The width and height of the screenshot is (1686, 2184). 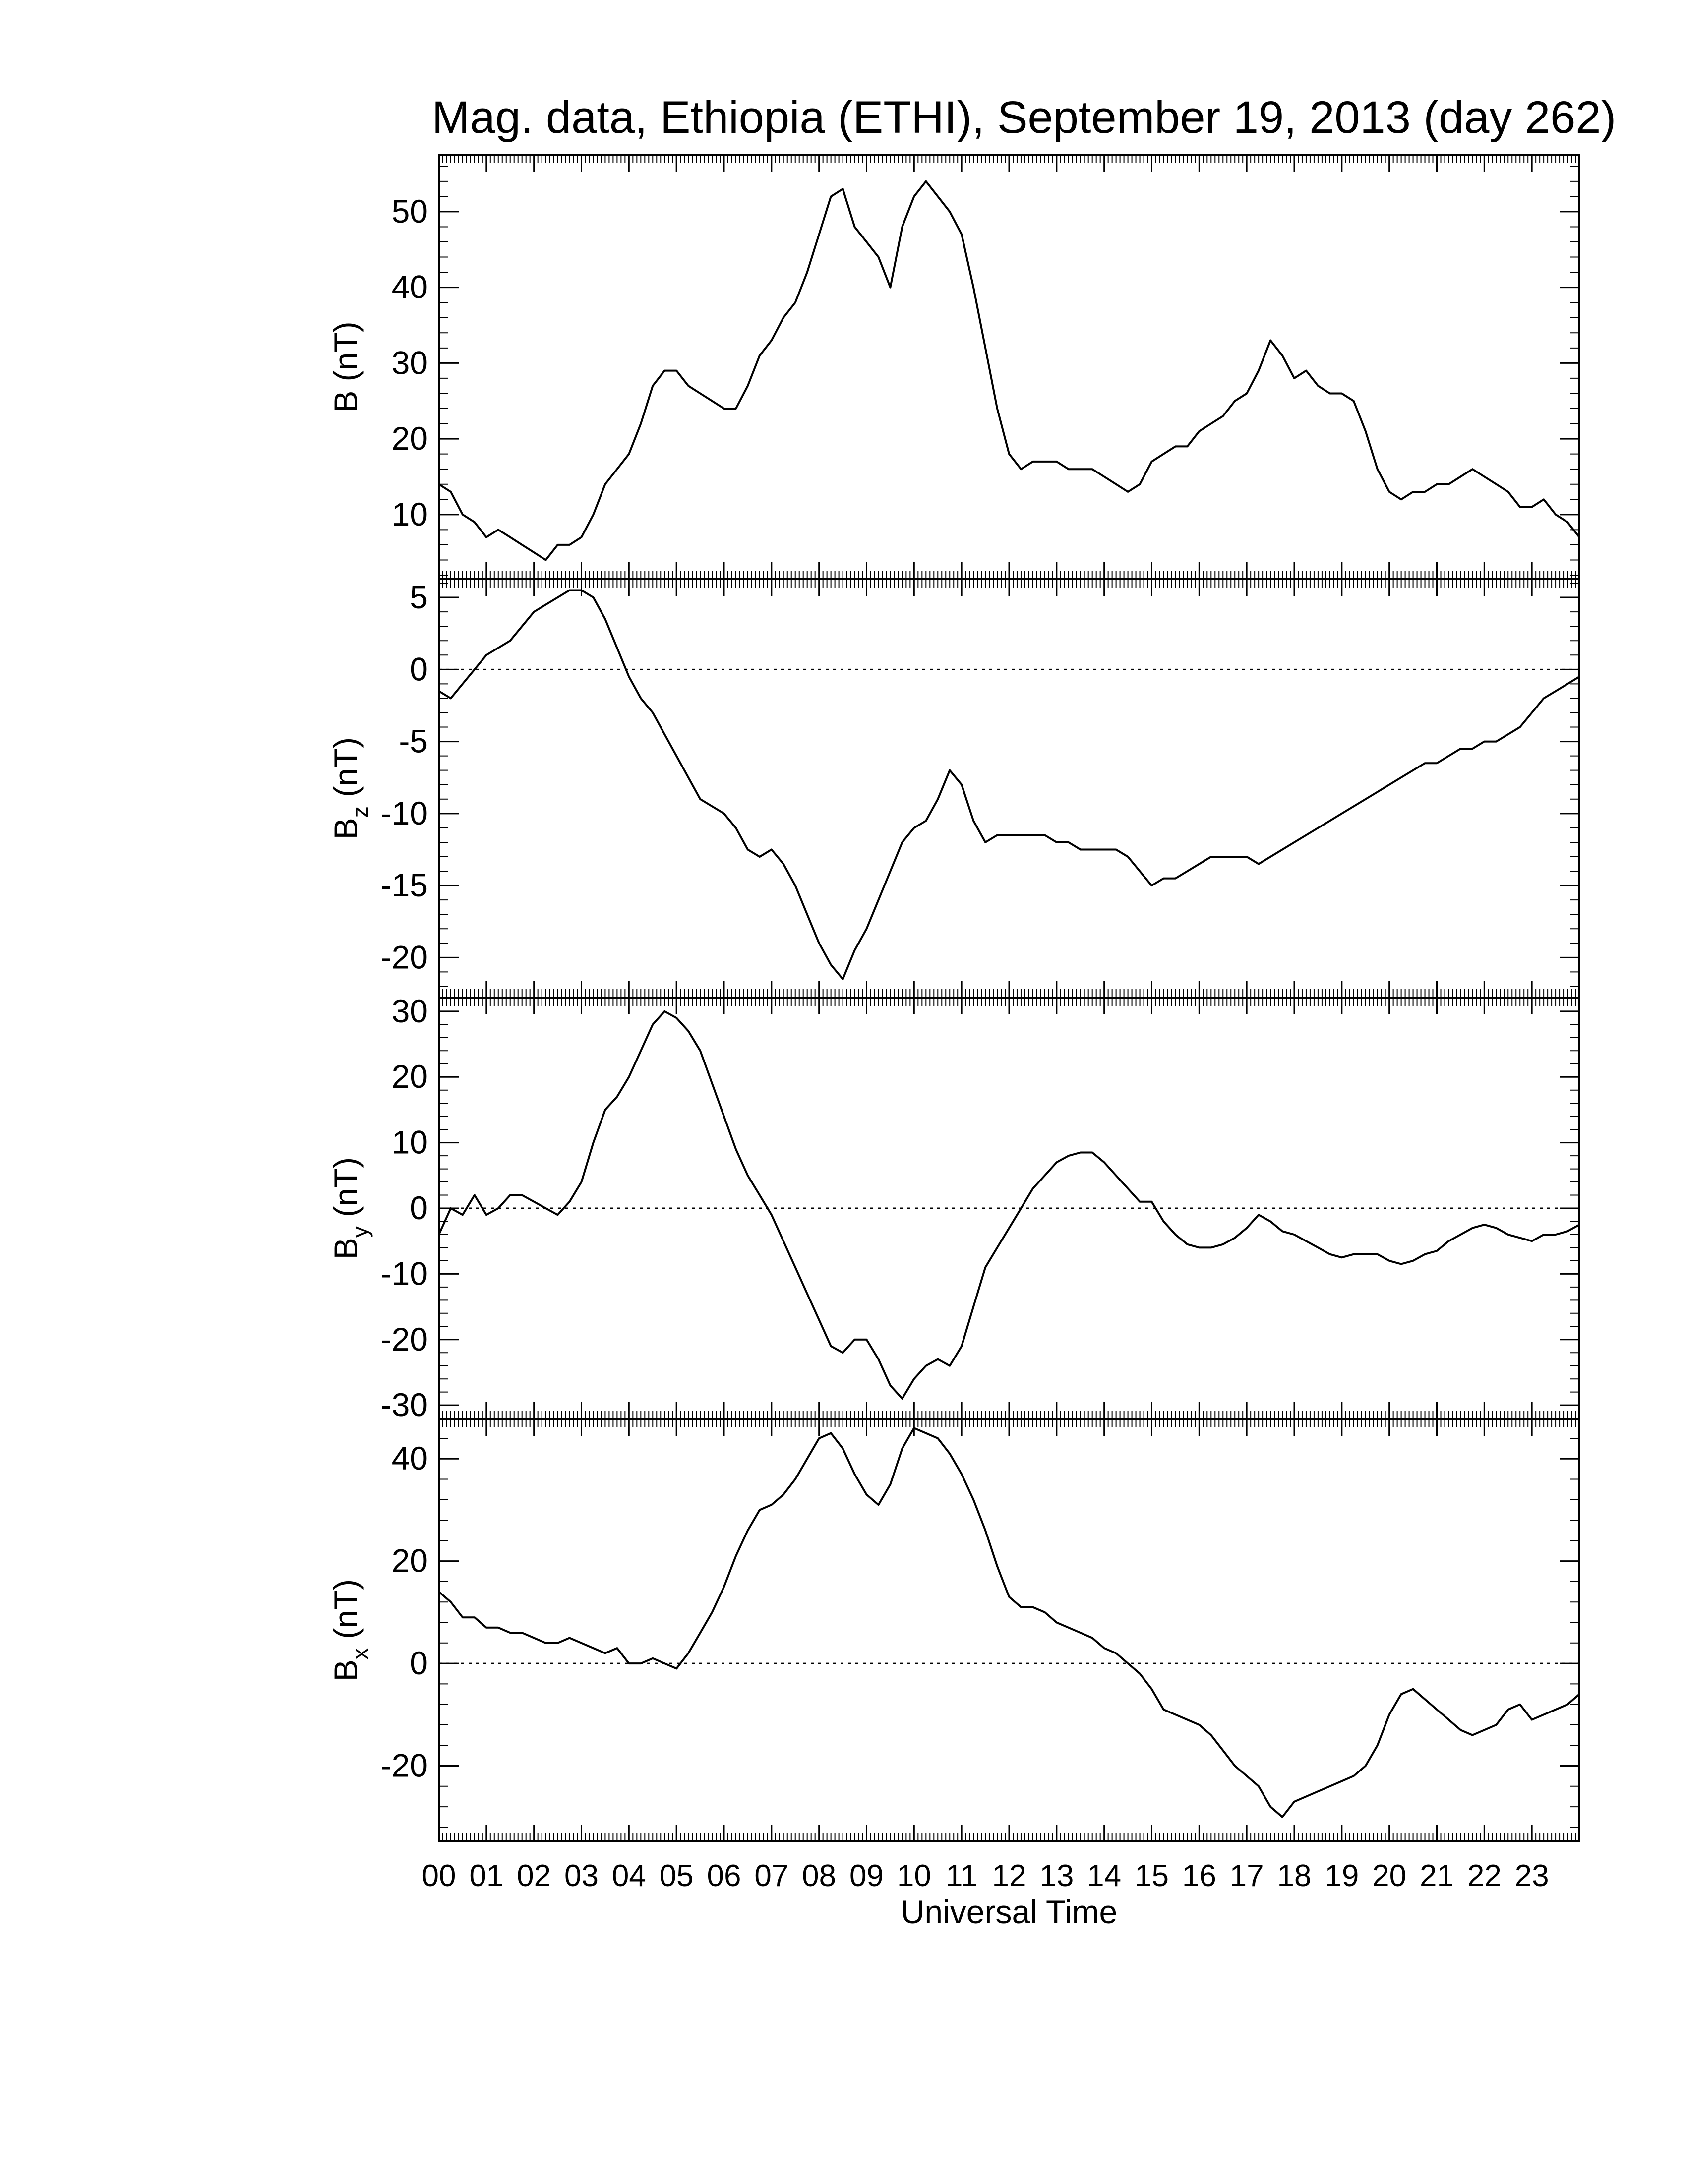 What do you see at coordinates (724, 1876) in the screenshot?
I see `x-tick-label: 06` at bounding box center [724, 1876].